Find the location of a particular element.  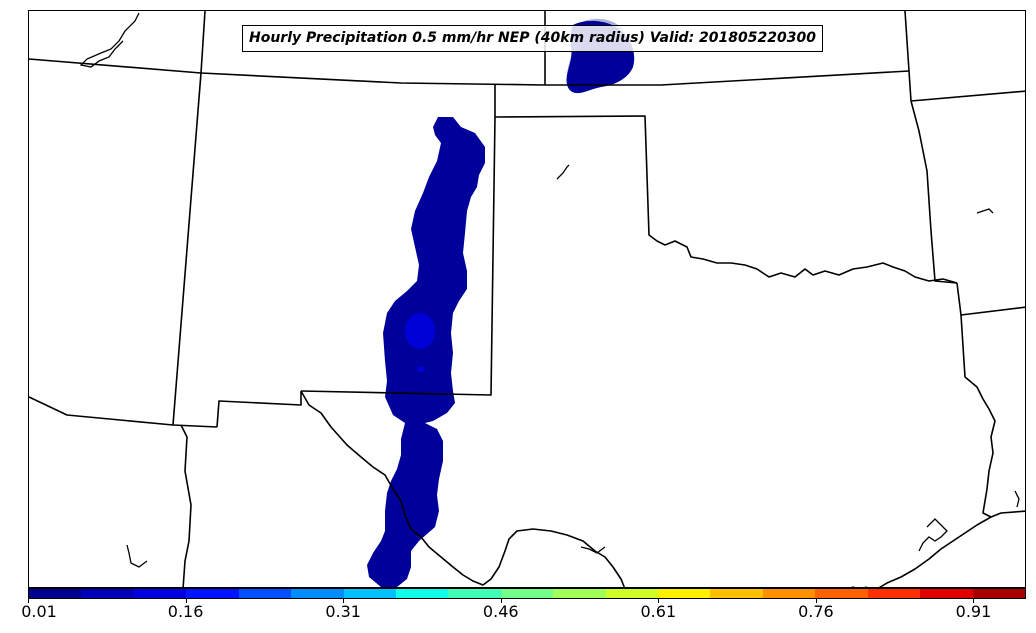

precip-area-level2-dot is located at coordinates (421, 369).